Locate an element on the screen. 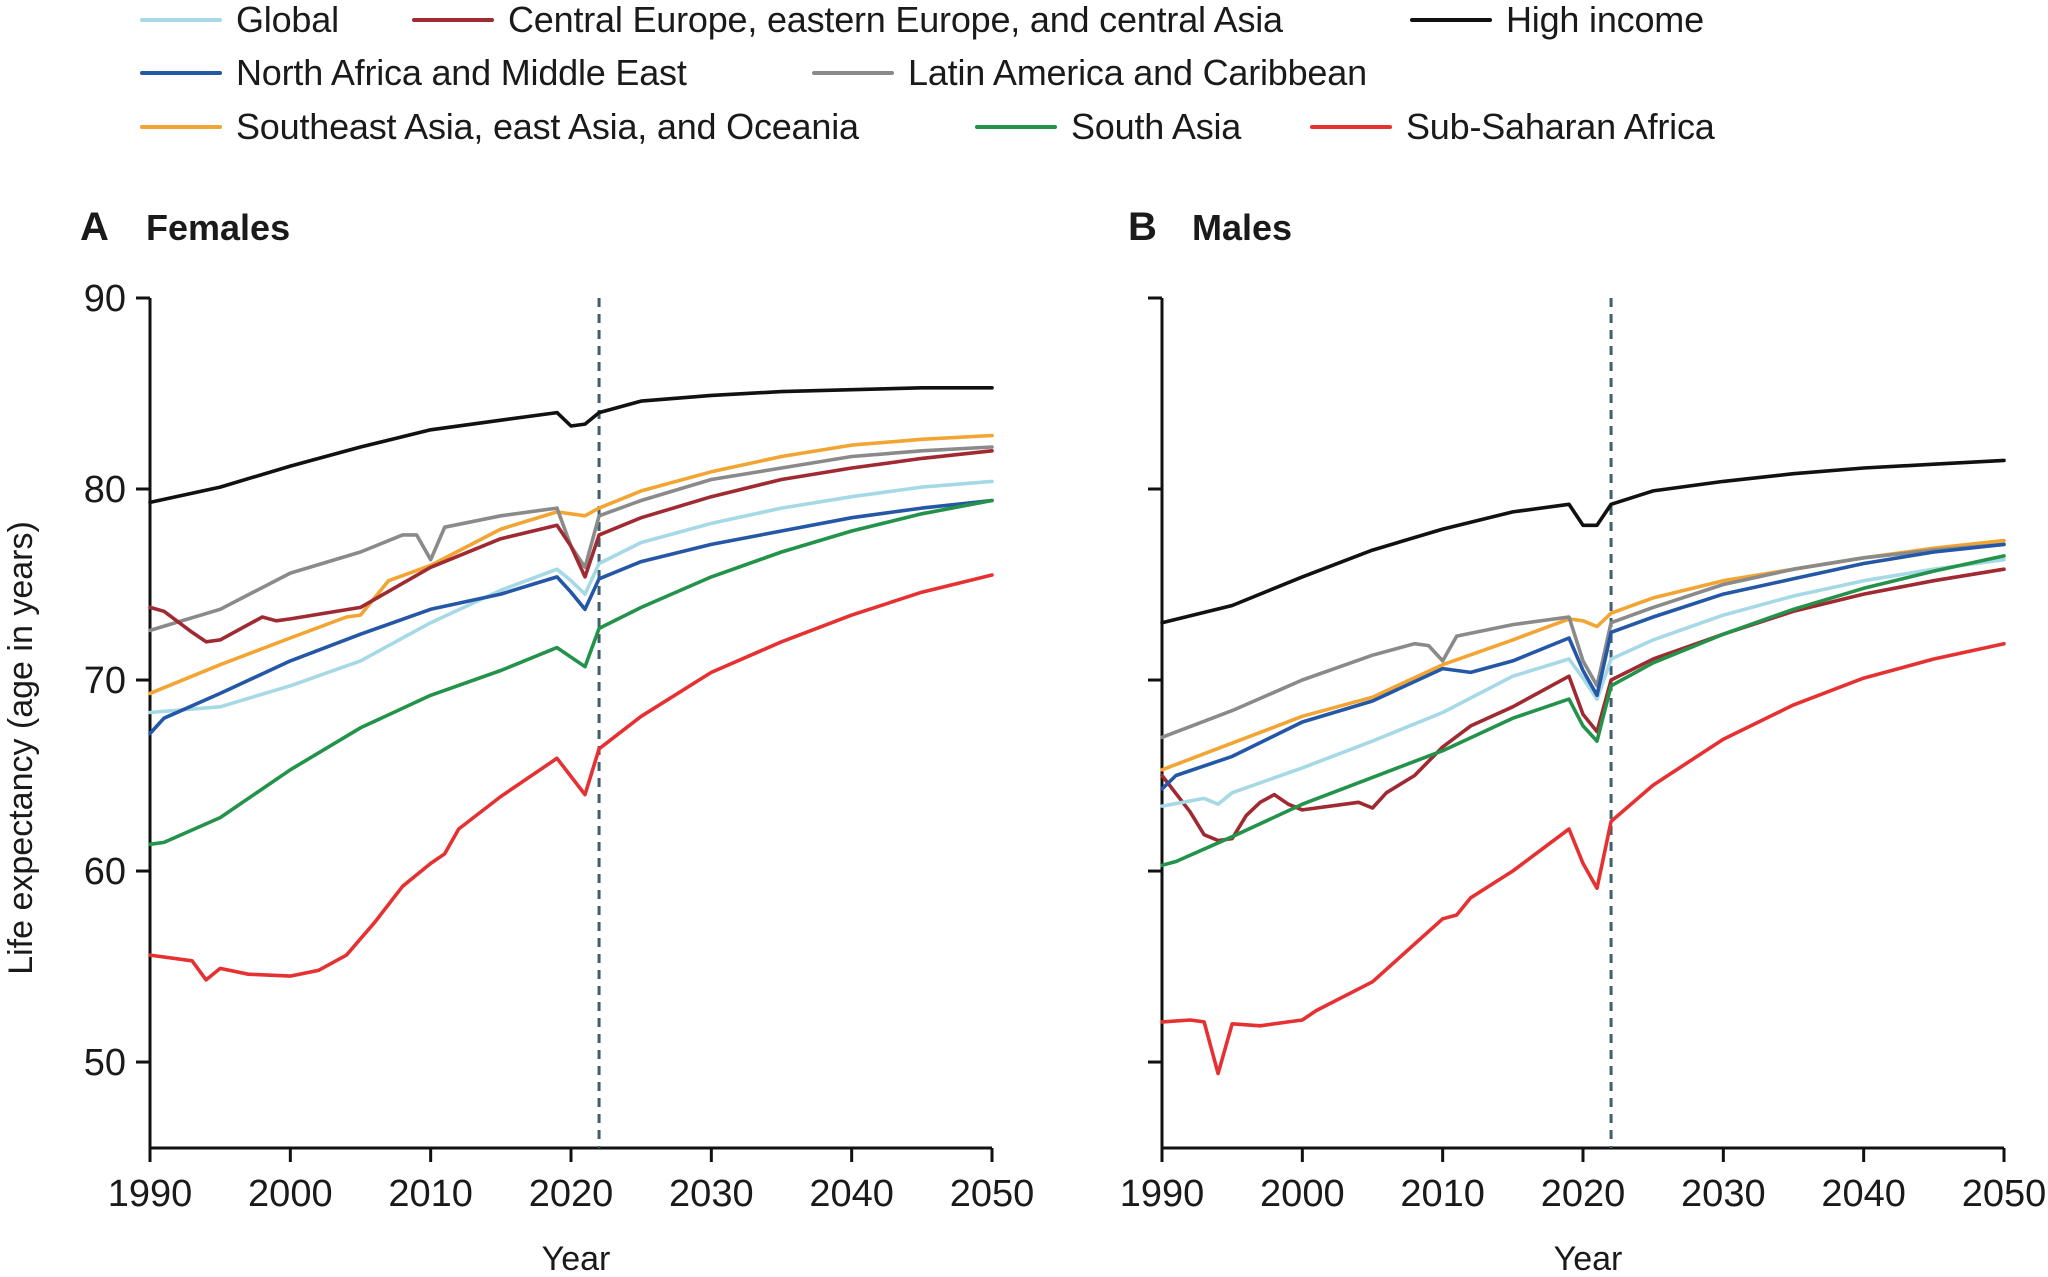 The image size is (2048, 1277). legend-item-ssa: Sub-Saharan Africa is located at coordinates (1512, 126).